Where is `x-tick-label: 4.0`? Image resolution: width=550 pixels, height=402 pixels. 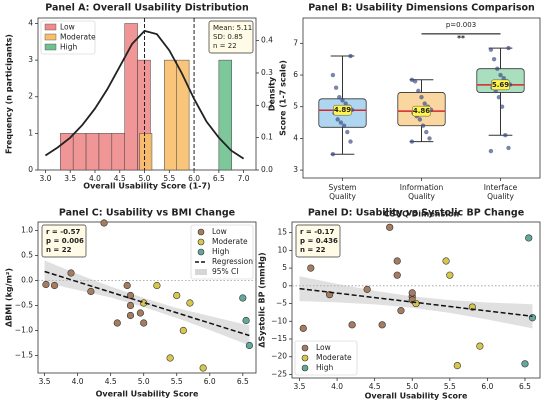
x-tick-label: 4.0 is located at coordinates (95, 178).